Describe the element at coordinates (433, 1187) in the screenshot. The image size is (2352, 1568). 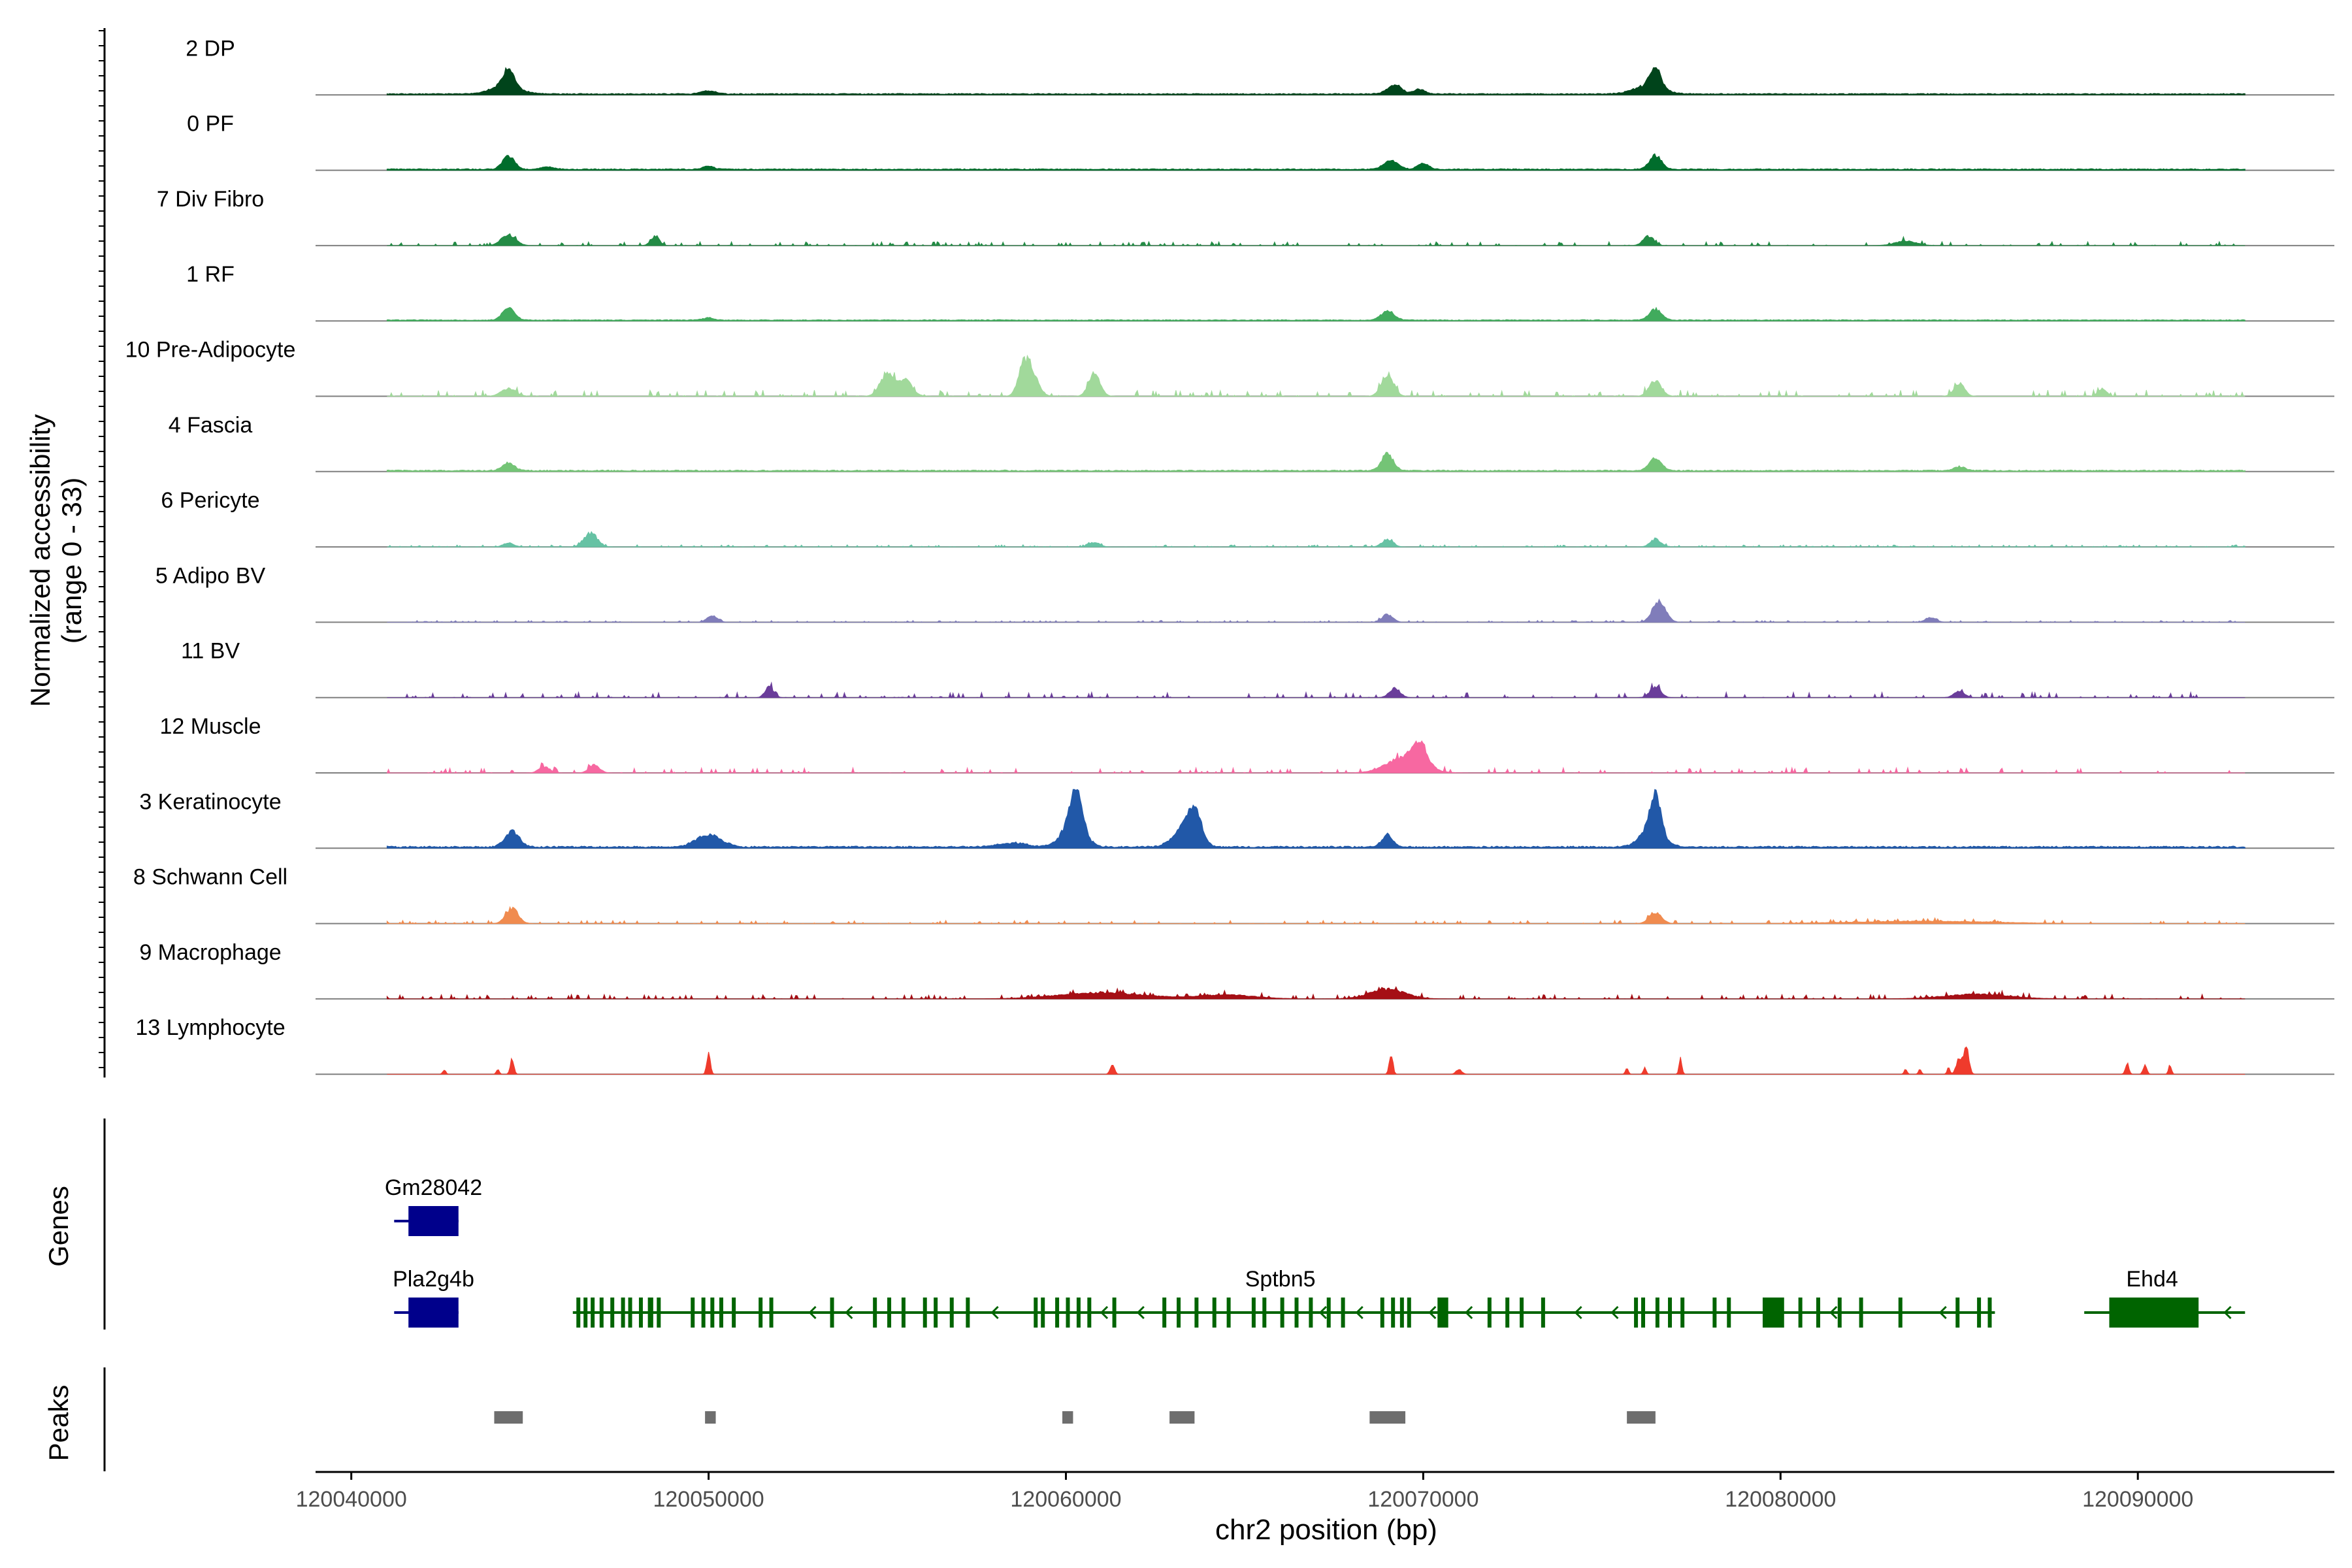
I see `gene-label: Gm28042` at that location.